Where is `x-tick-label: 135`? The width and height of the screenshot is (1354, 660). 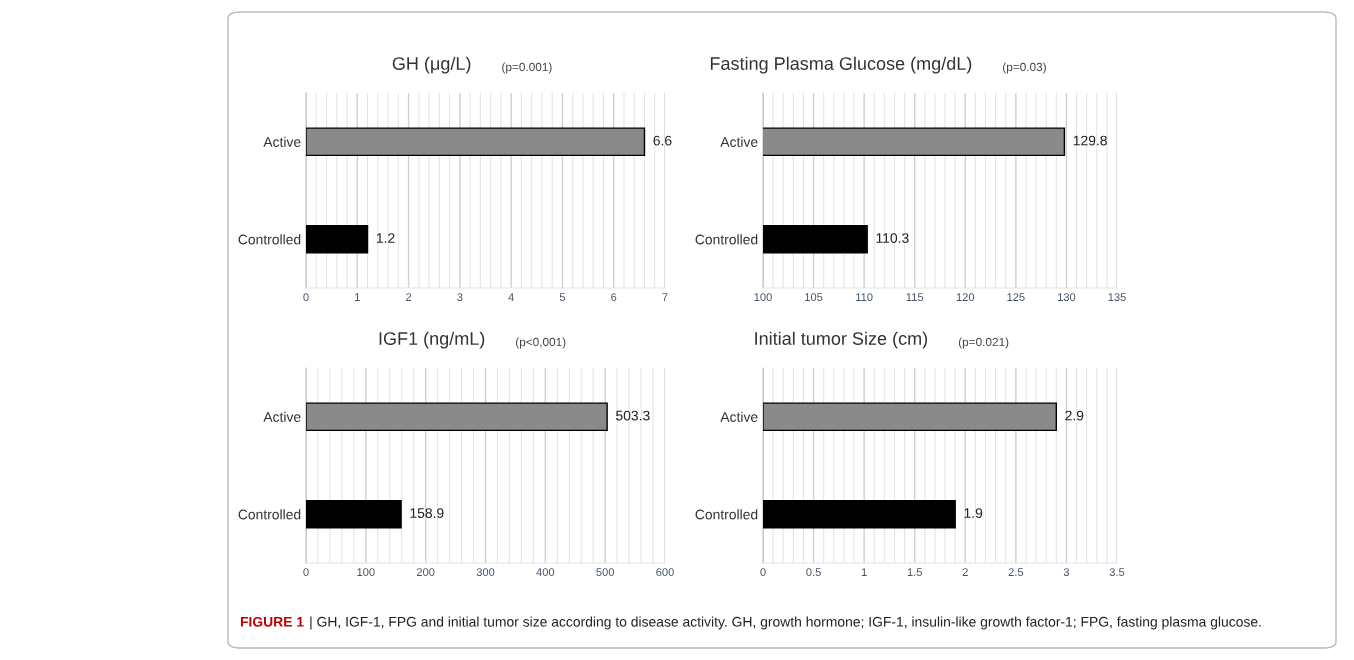
x-tick-label: 135 is located at coordinates (1117, 297).